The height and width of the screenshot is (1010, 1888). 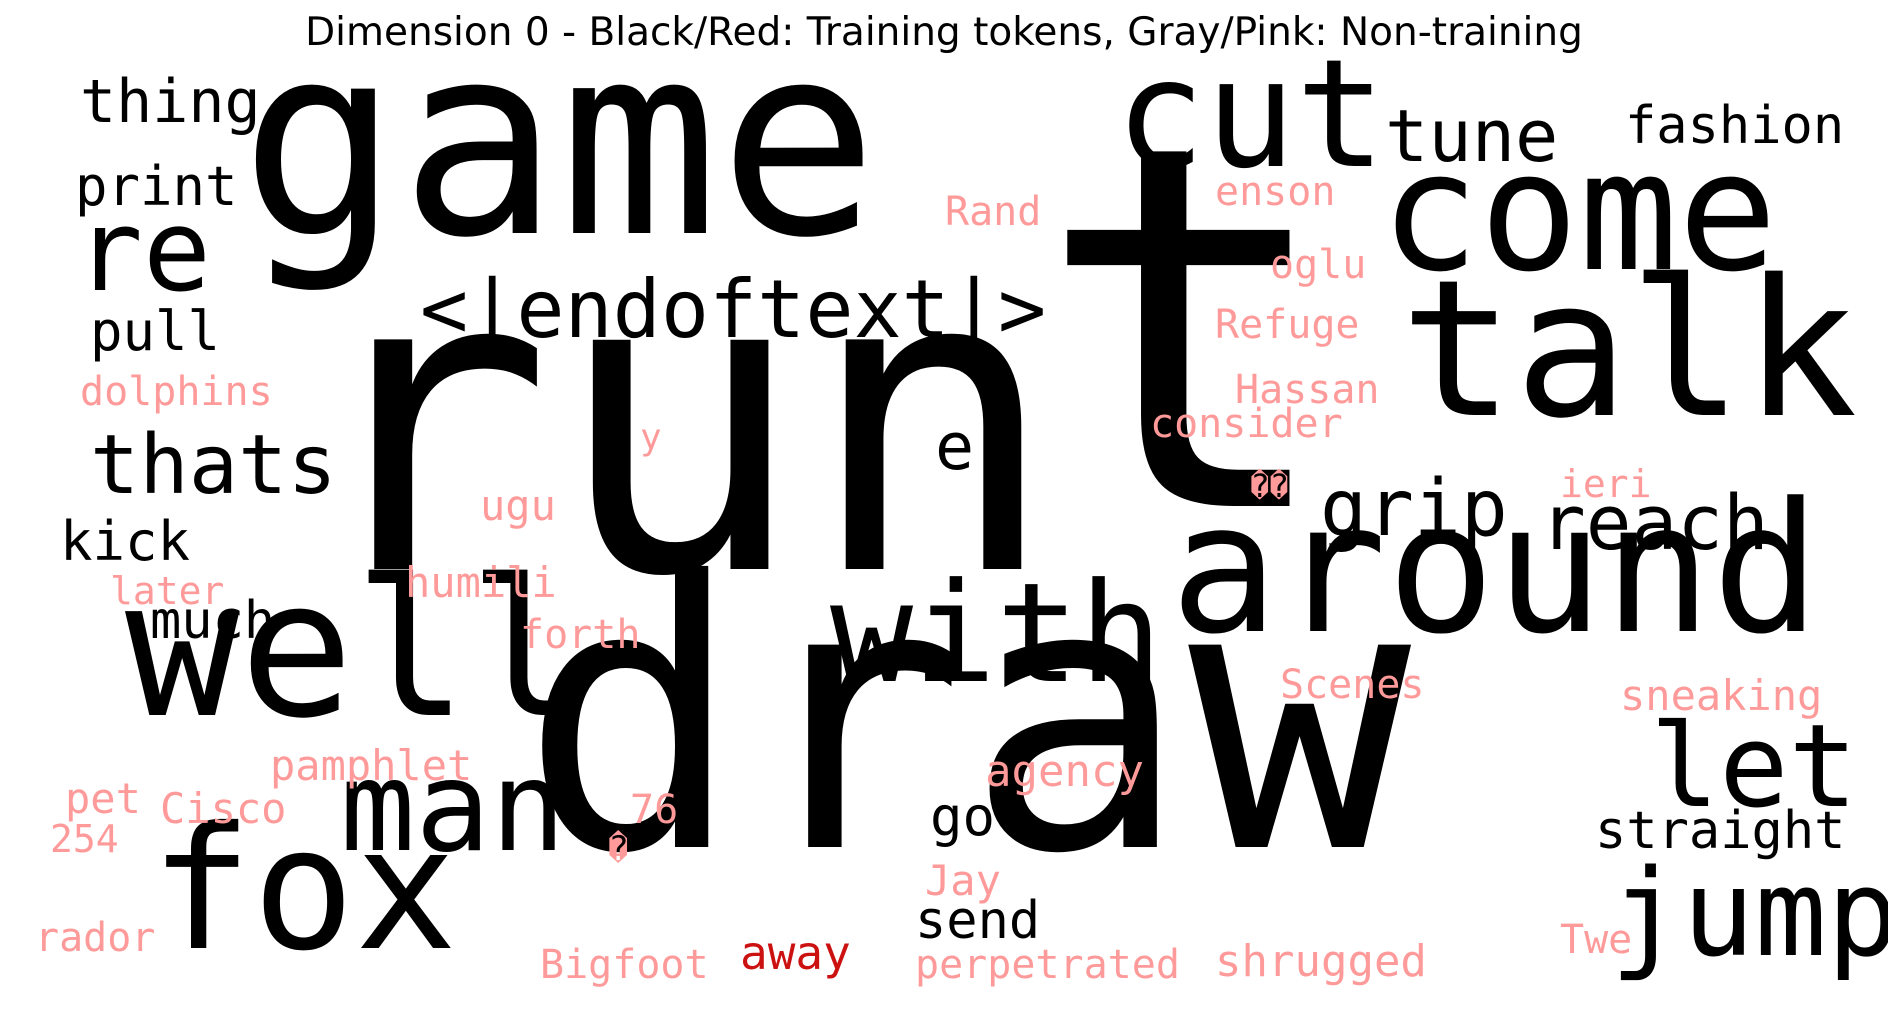 What do you see at coordinates (1352, 685) in the screenshot?
I see `word-scenes: Scenes` at bounding box center [1352, 685].